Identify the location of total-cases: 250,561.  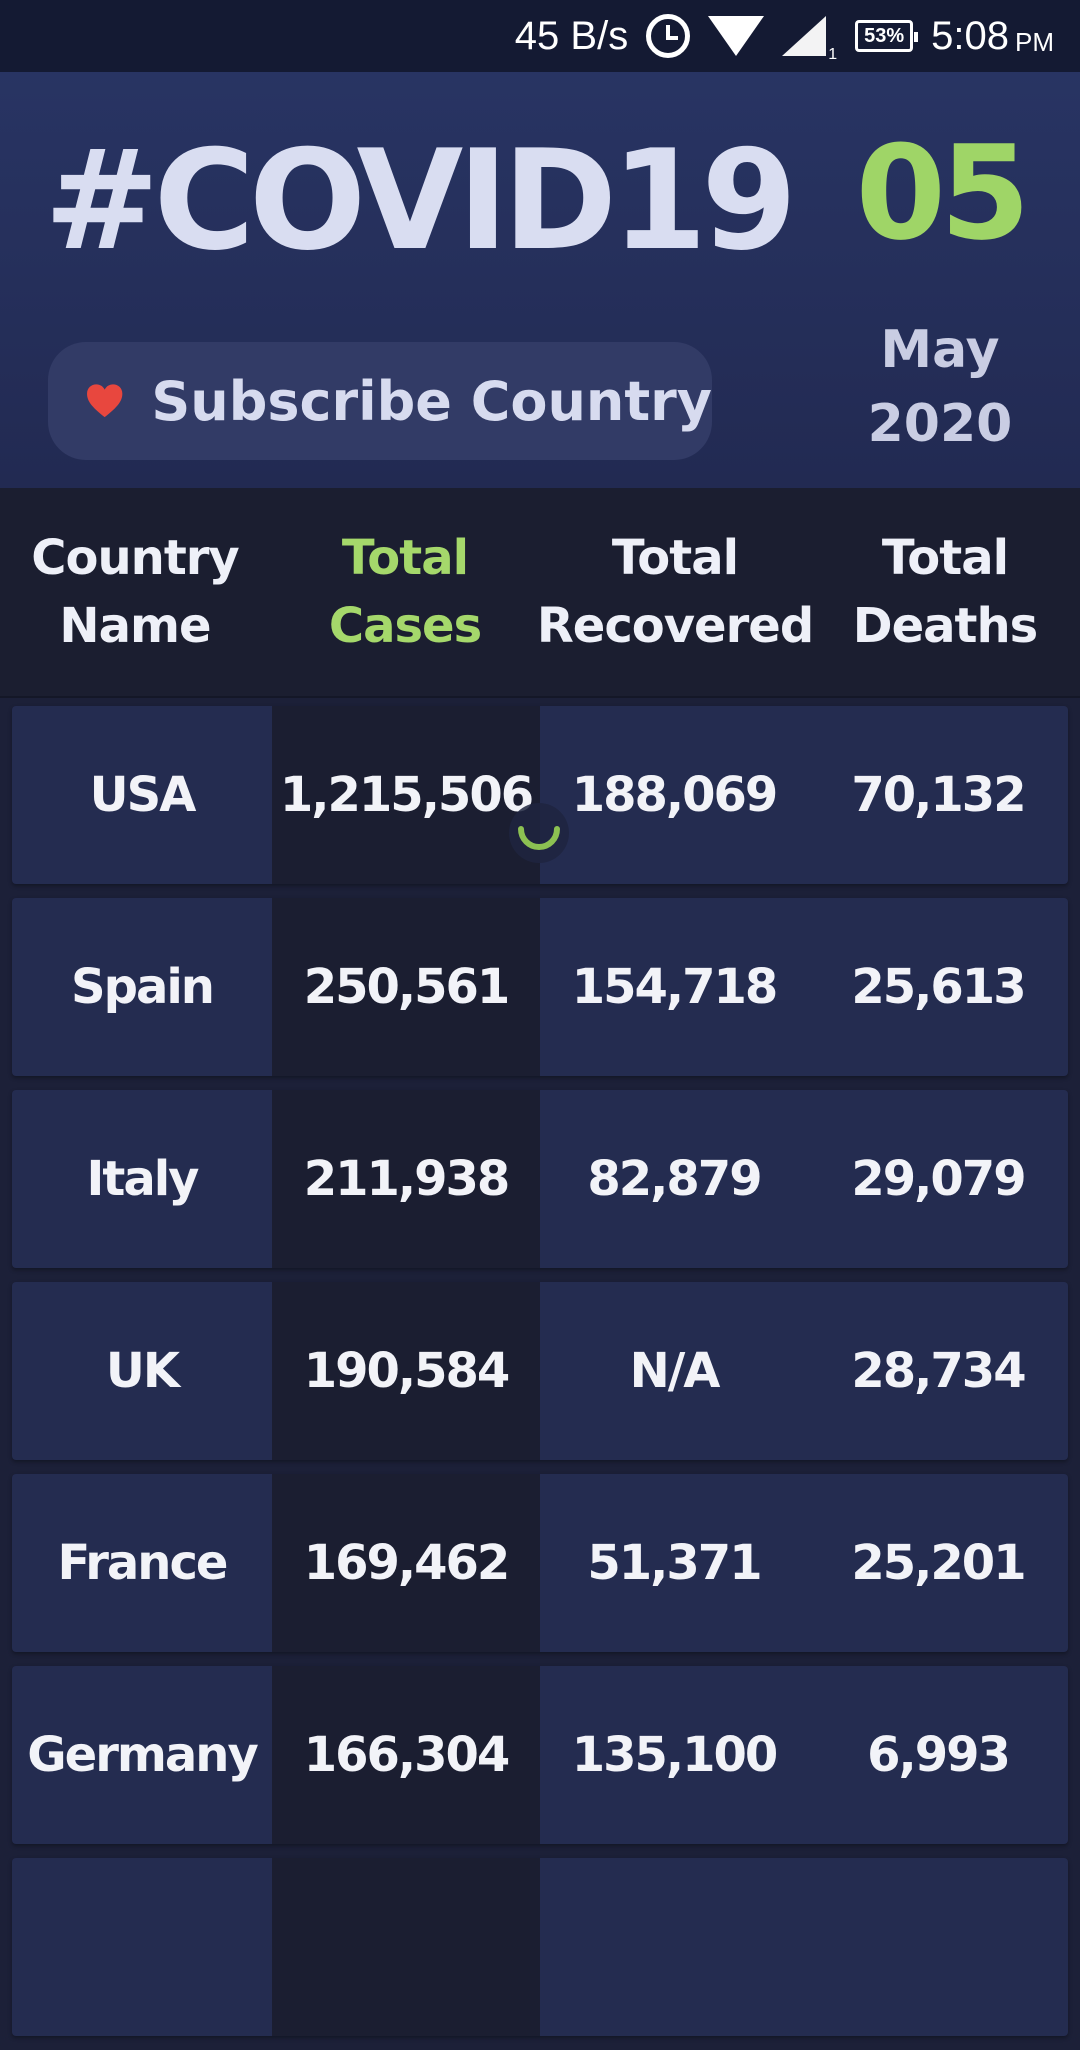
(406, 987).